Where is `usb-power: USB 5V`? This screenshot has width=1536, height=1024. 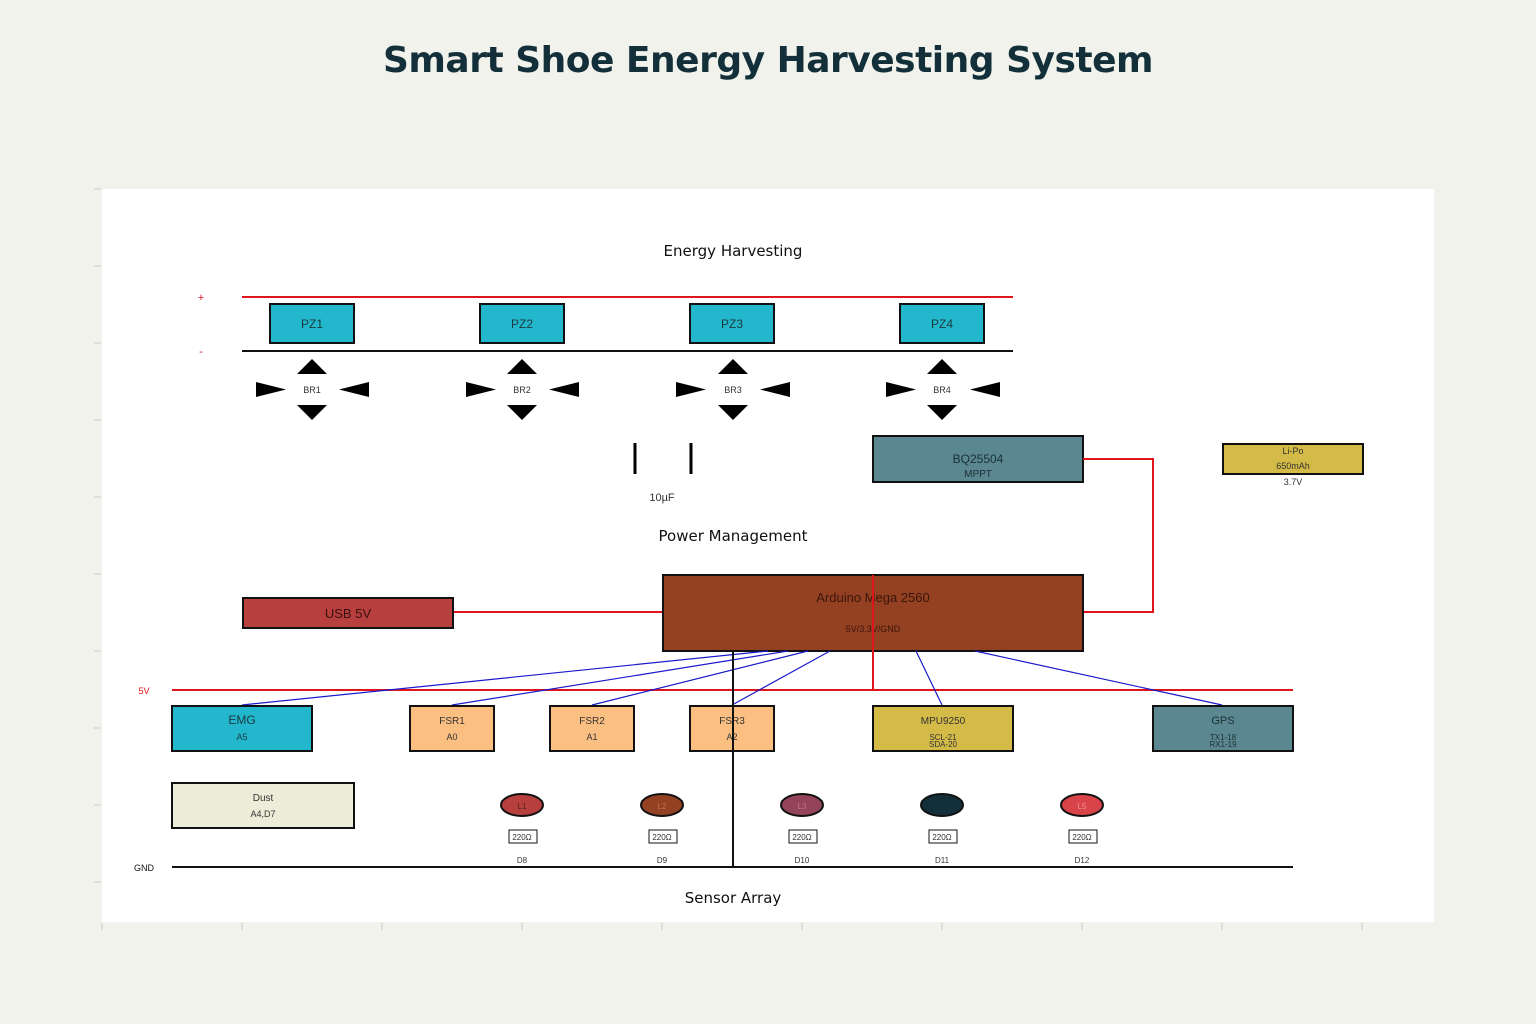 usb-power: USB 5V is located at coordinates (348, 613).